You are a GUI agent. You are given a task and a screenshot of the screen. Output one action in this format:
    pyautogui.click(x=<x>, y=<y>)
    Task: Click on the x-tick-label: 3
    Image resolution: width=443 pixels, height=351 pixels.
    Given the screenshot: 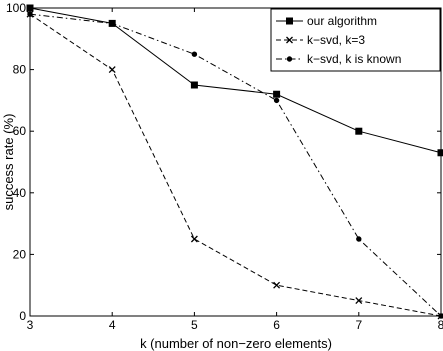 What is the action you would take?
    pyautogui.click(x=30, y=325)
    